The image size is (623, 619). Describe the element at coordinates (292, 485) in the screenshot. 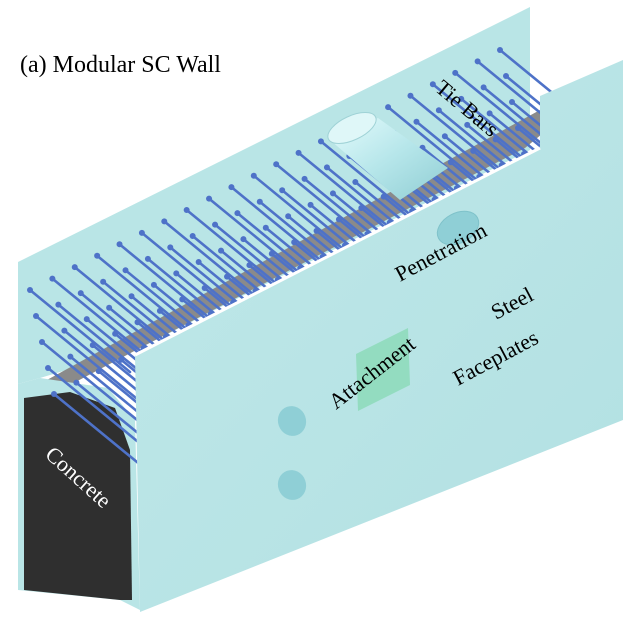

I see `hole-lower` at that location.